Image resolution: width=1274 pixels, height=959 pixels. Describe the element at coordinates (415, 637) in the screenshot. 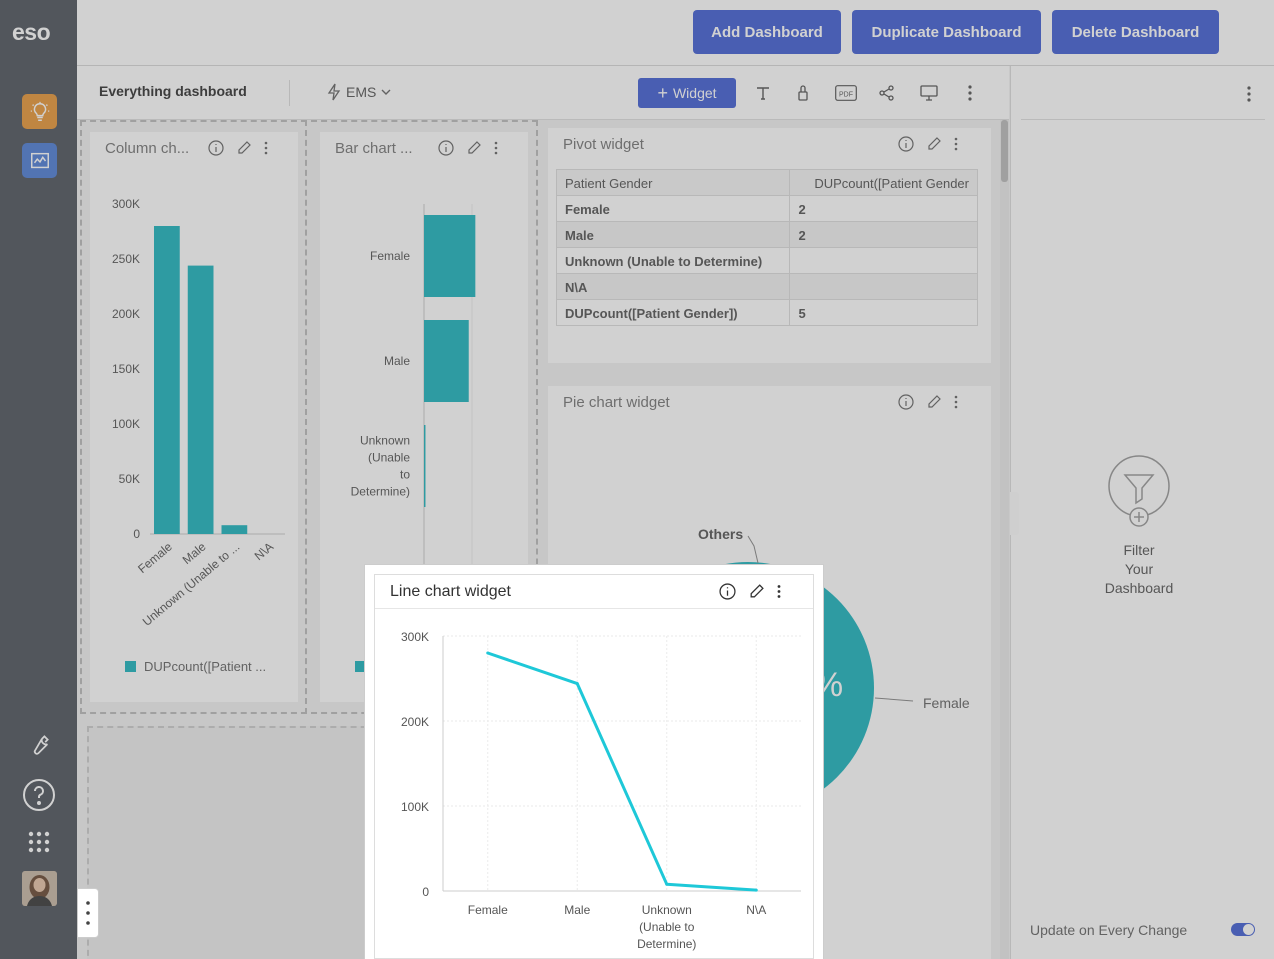

I see `y-tick-label: 300K` at that location.